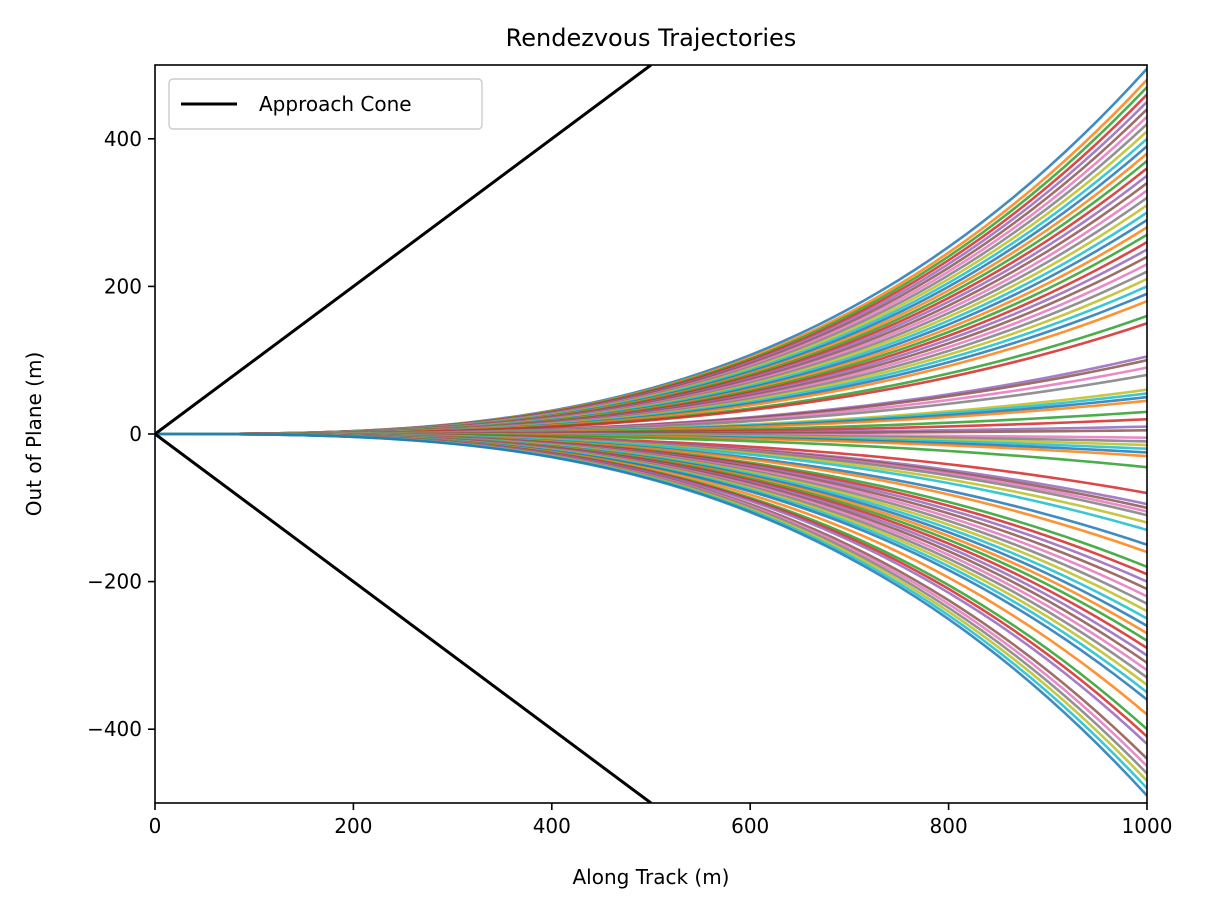 The height and width of the screenshot is (900, 1224). What do you see at coordinates (661, 820) in the screenshot?
I see `x-axis: 0 200 400 600 800 1000` at bounding box center [661, 820].